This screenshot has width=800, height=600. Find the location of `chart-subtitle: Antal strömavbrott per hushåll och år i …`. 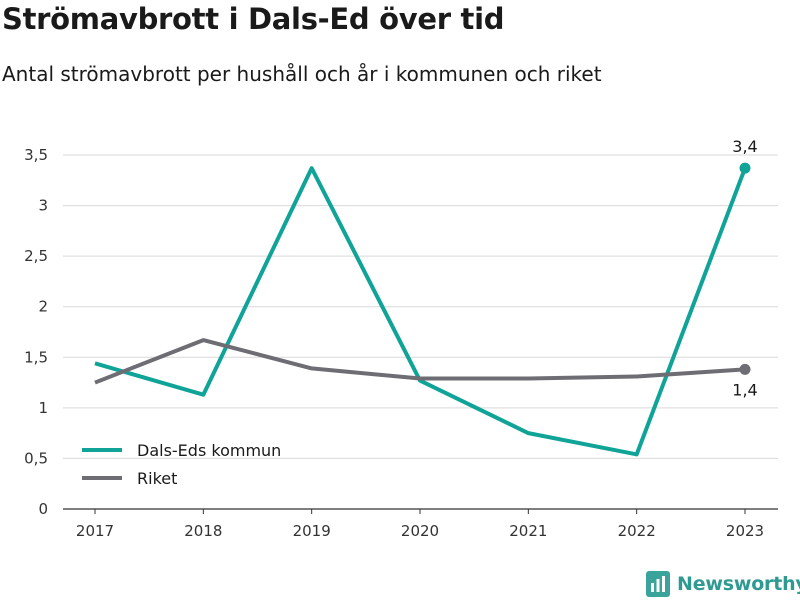

chart-subtitle: Antal strömavbrott per hushåll och år i … is located at coordinates (302, 74).